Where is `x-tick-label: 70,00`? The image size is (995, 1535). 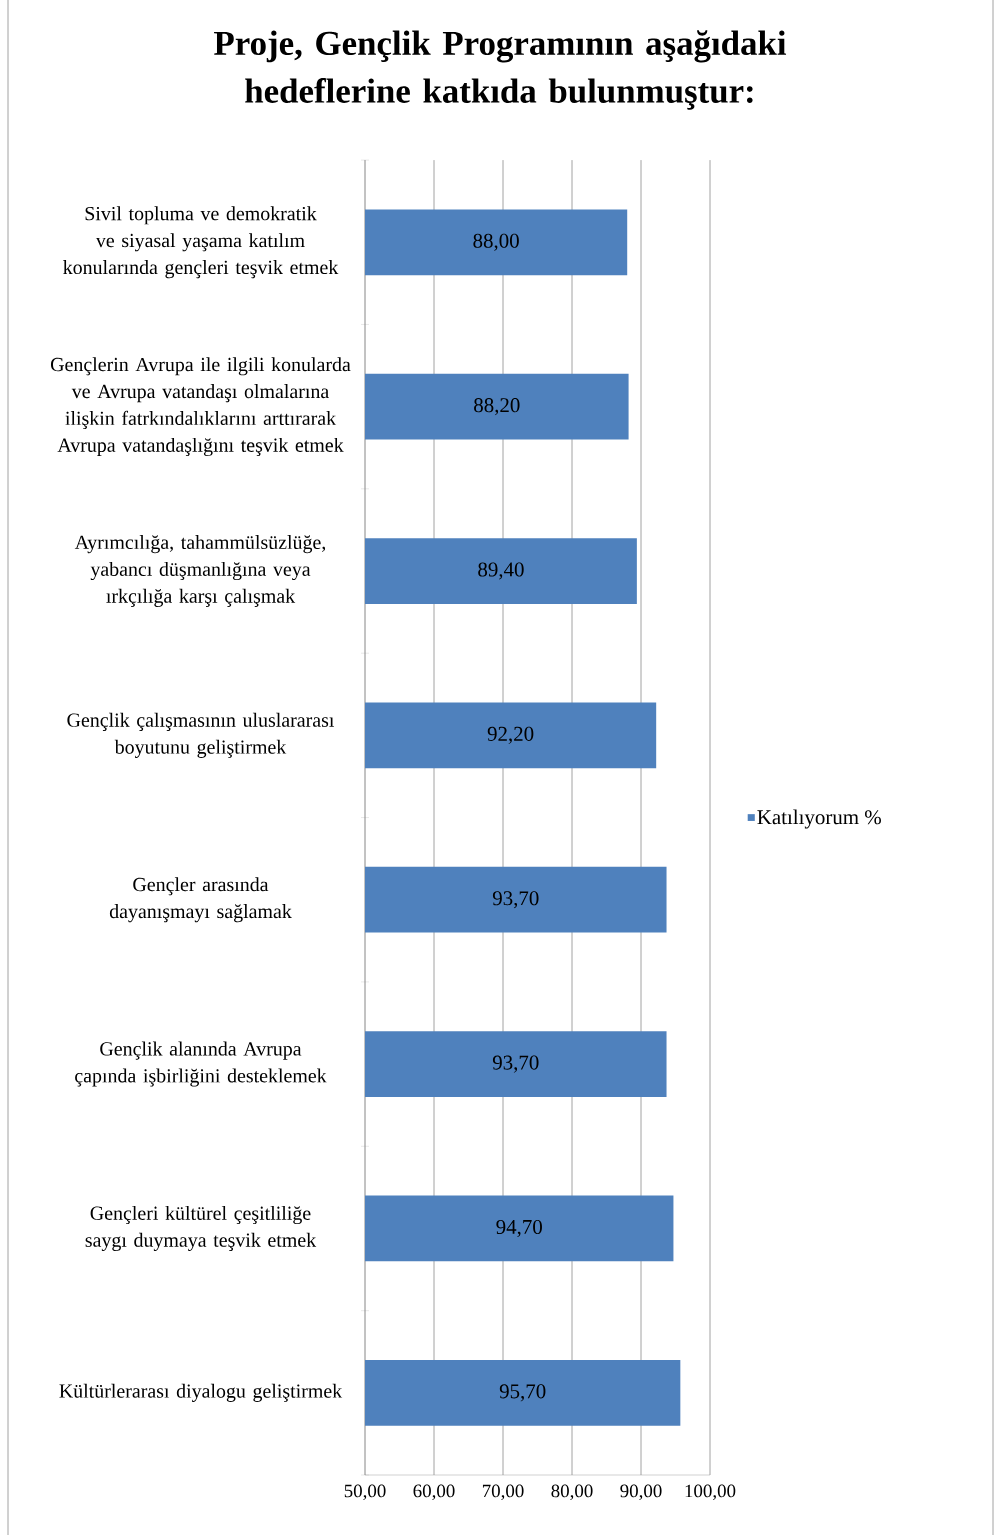 x-tick-label: 70,00 is located at coordinates (503, 1492).